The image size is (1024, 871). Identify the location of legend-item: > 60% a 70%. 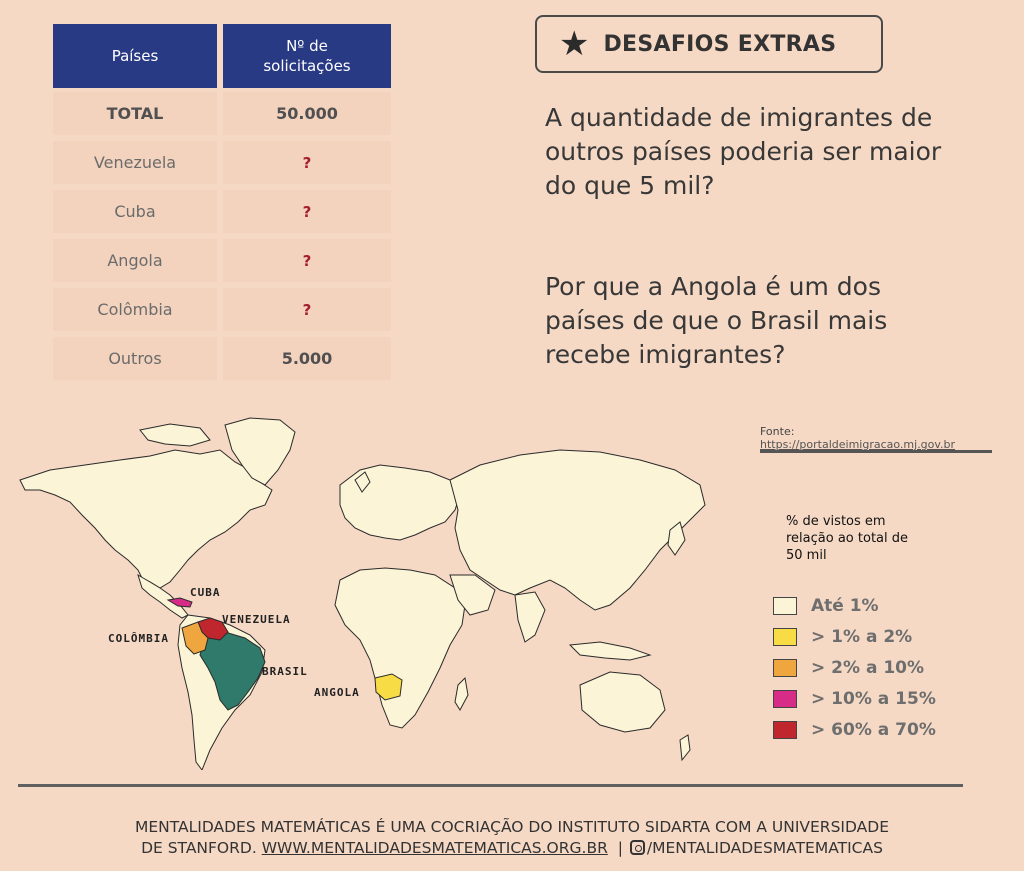
(854, 729).